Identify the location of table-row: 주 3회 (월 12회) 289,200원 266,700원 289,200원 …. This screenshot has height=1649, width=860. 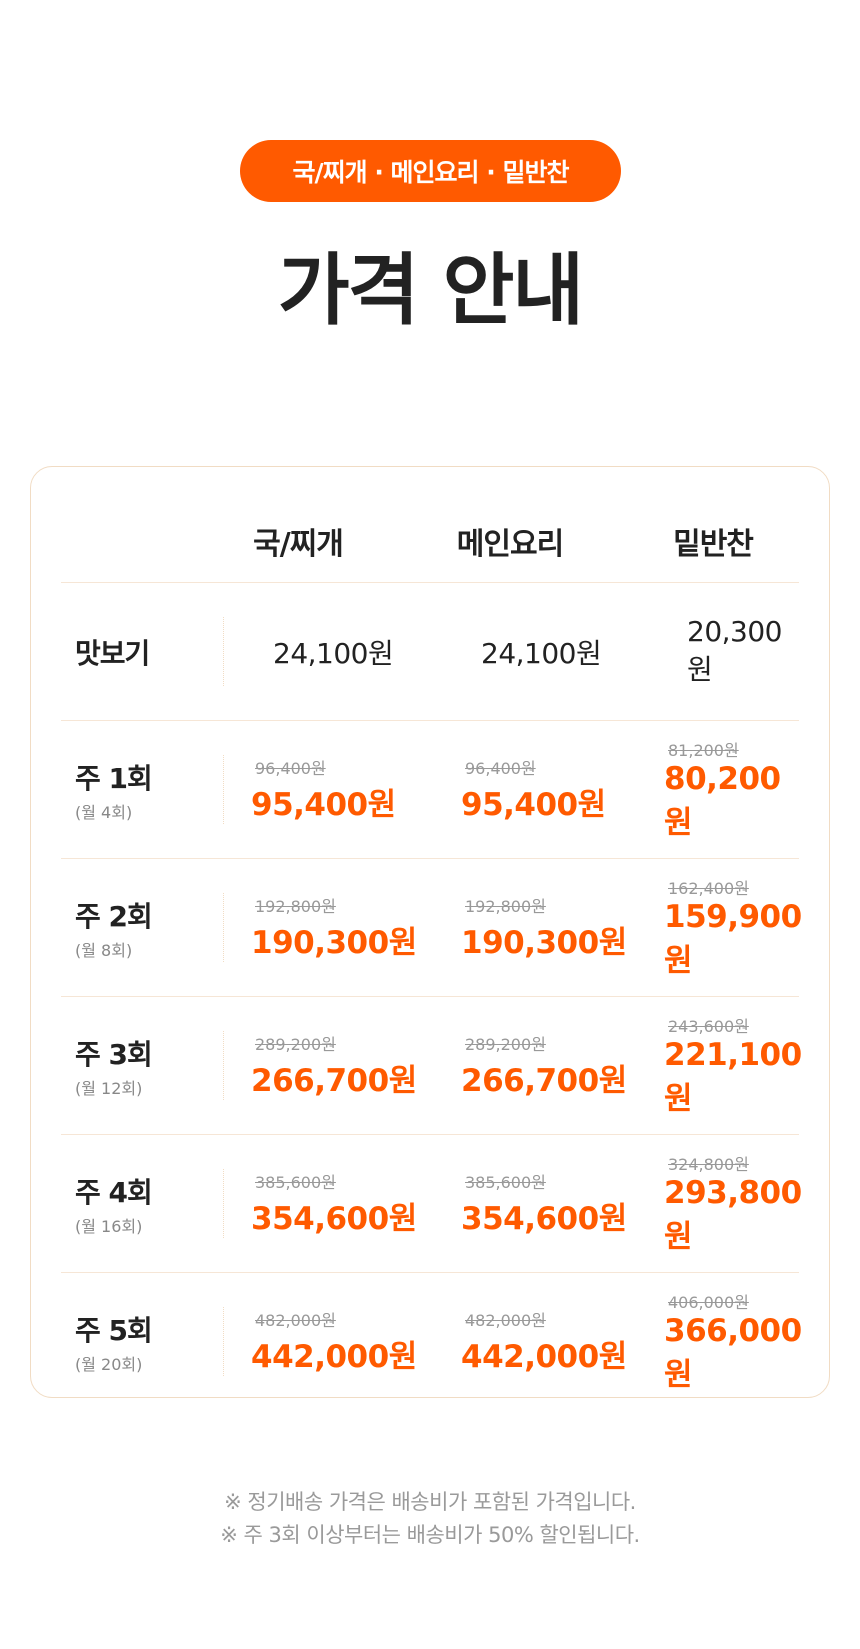
(431, 1065).